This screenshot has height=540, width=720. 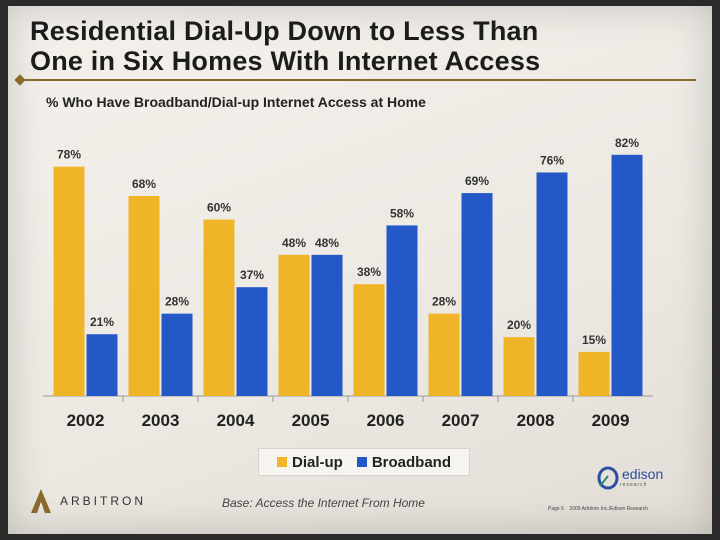 I want to click on chart-legend: Dial-up Broadband, so click(x=364, y=462).